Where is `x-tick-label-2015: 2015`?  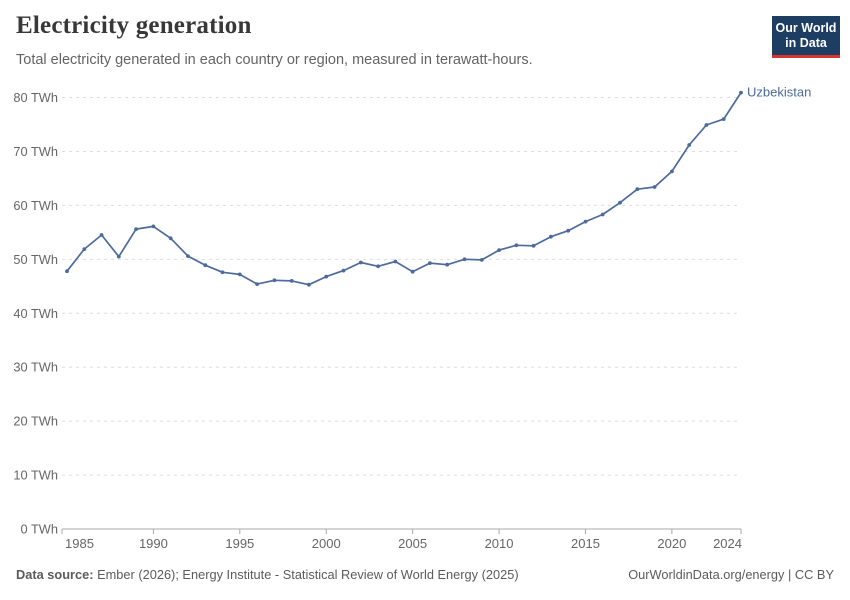 x-tick-label-2015: 2015 is located at coordinates (585, 543).